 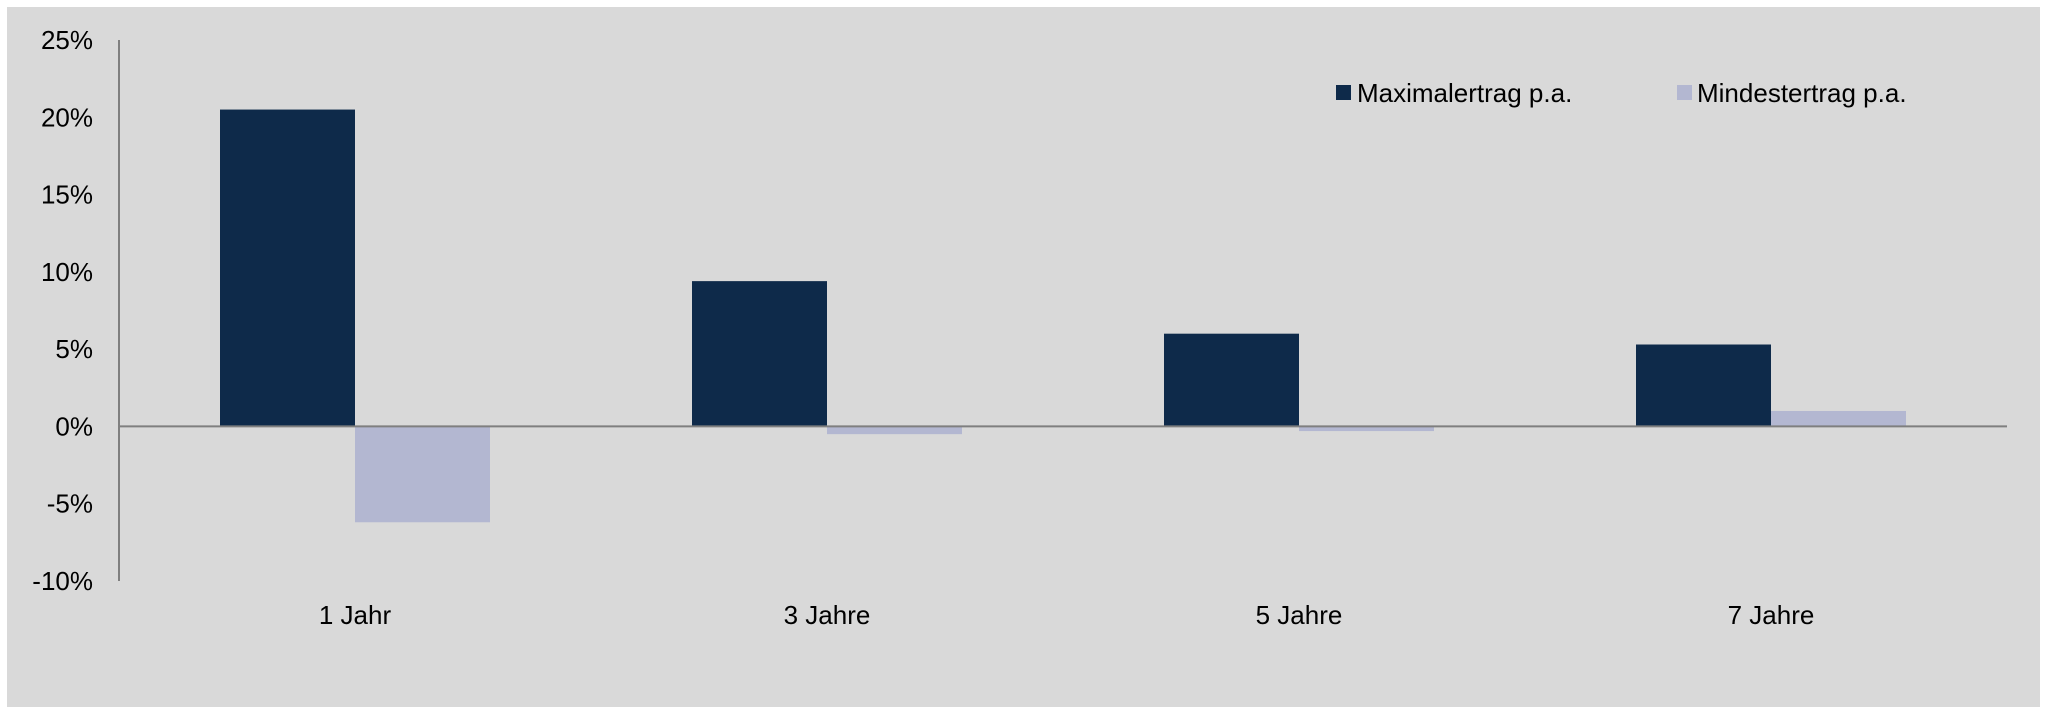 I want to click on x-tick-label: 1 Jahr, so click(x=355, y=615).